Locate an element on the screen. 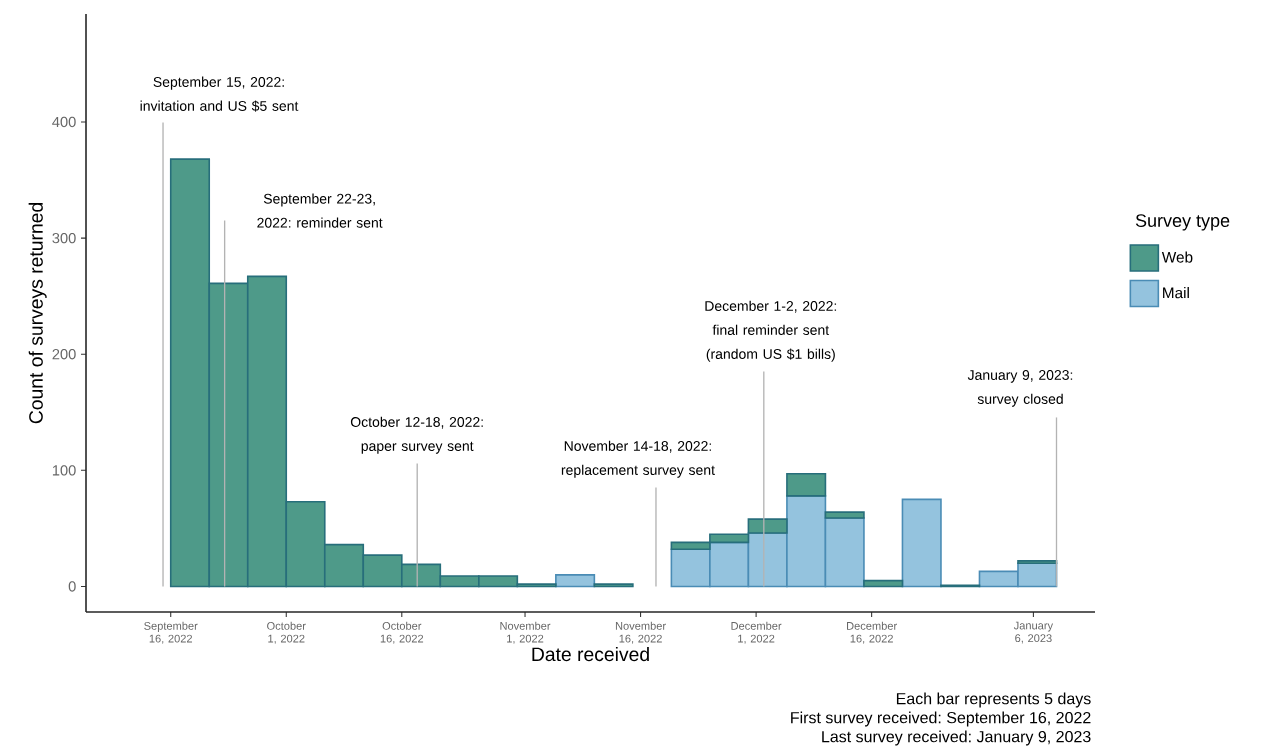 Image resolution: width=1263 pixels, height=753 pixels. y-tick-label: 0 is located at coordinates (72, 586).